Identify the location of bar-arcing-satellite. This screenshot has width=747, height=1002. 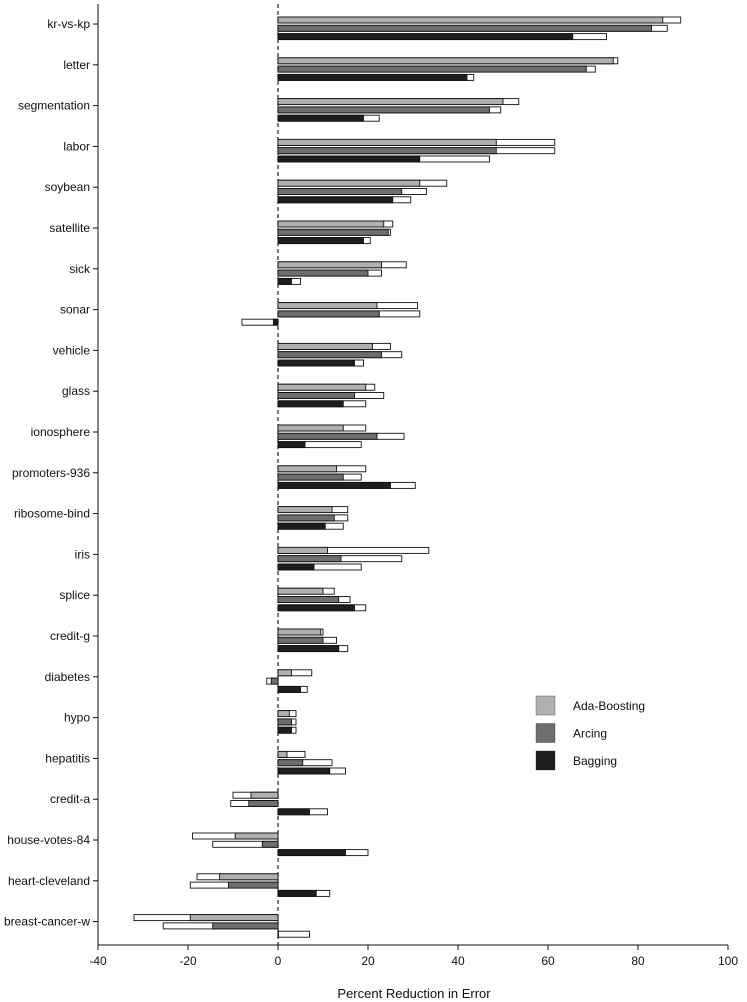
(333, 232).